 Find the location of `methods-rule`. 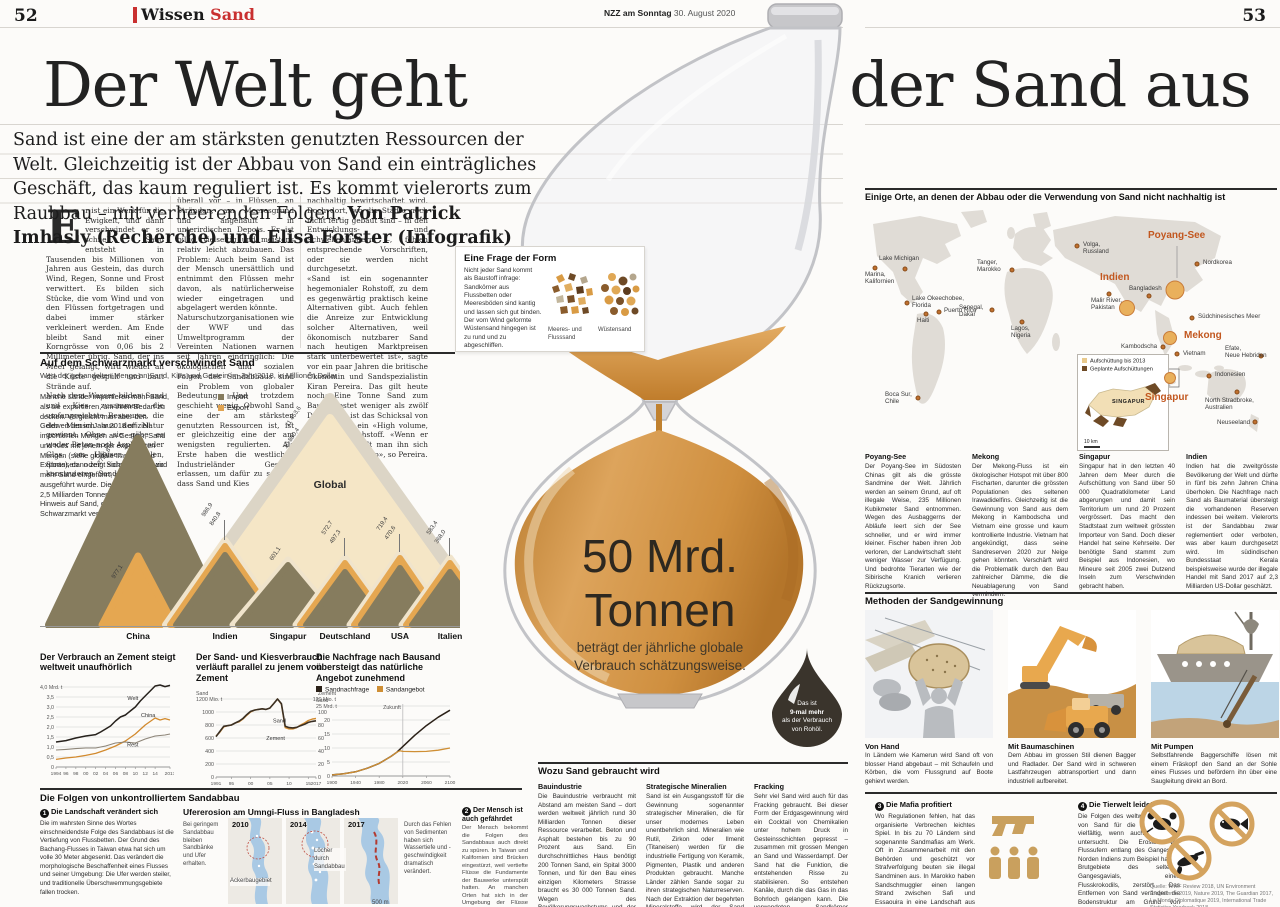

methods-rule is located at coordinates (1071, 593).